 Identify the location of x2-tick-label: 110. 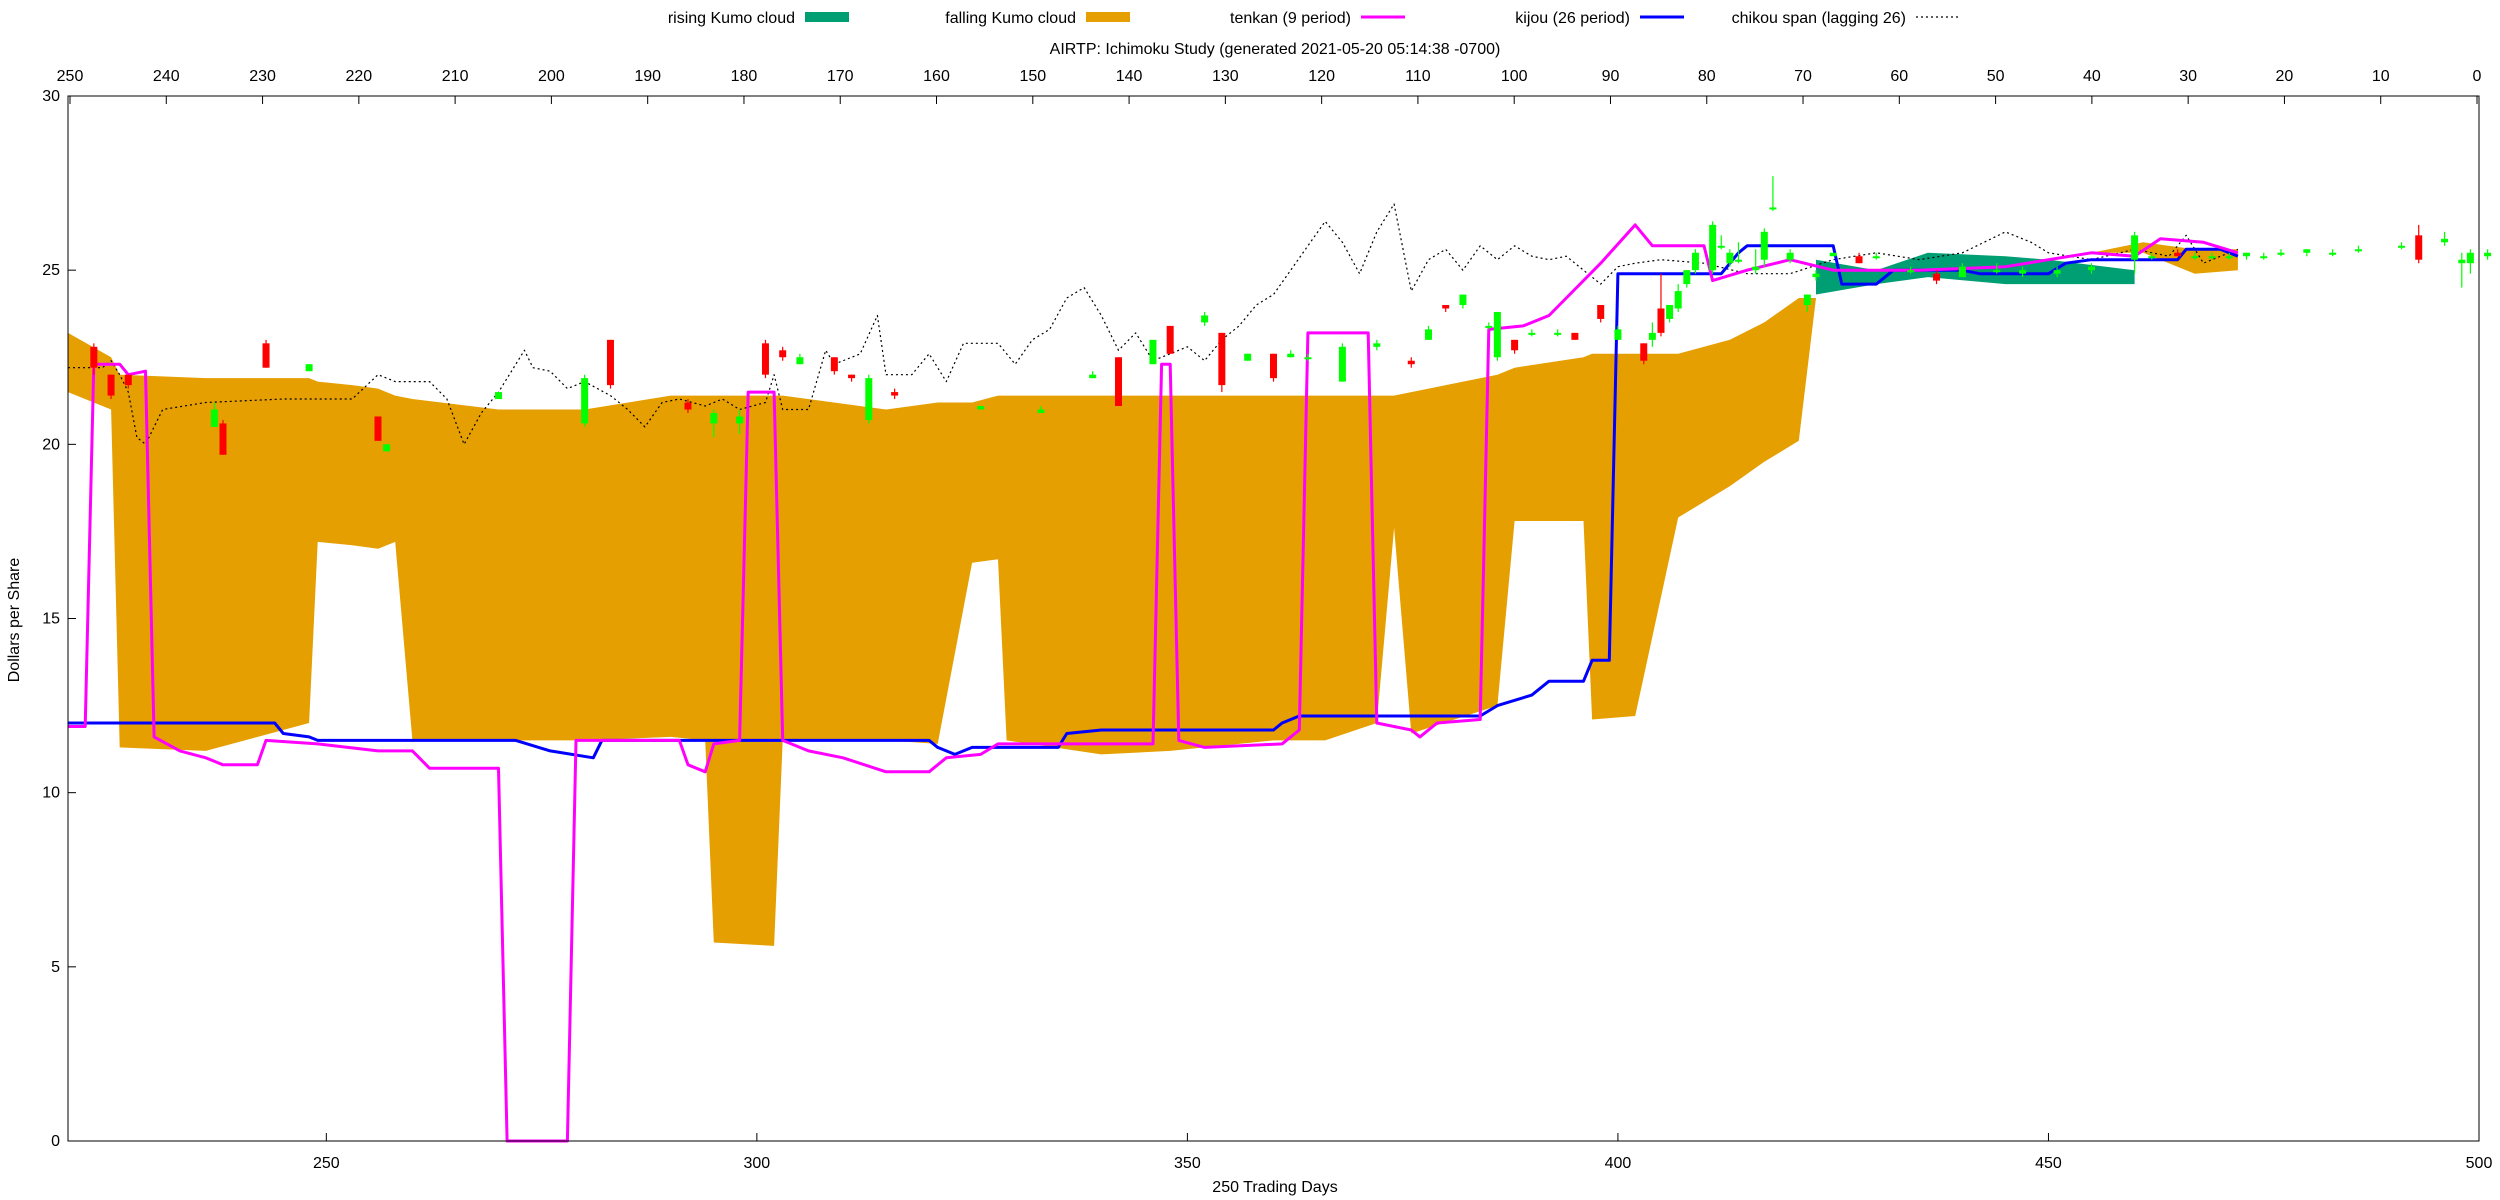
(1418, 76).